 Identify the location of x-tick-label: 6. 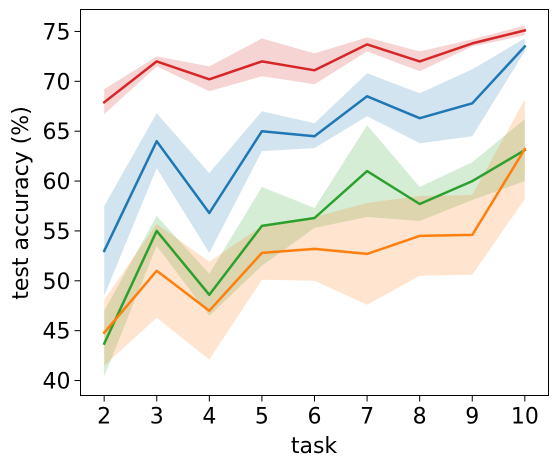
(315, 417).